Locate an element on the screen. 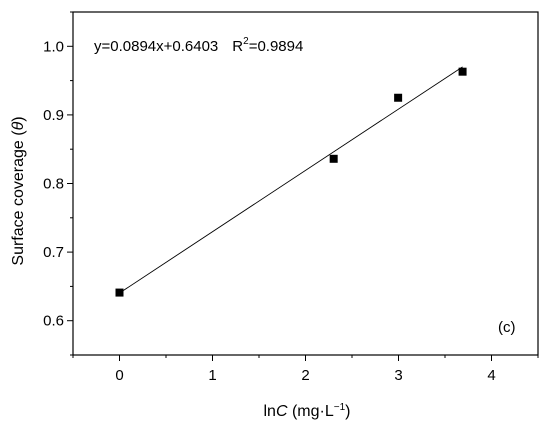 The width and height of the screenshot is (550, 429). x-axis-title-italic: C is located at coordinates (282, 411).